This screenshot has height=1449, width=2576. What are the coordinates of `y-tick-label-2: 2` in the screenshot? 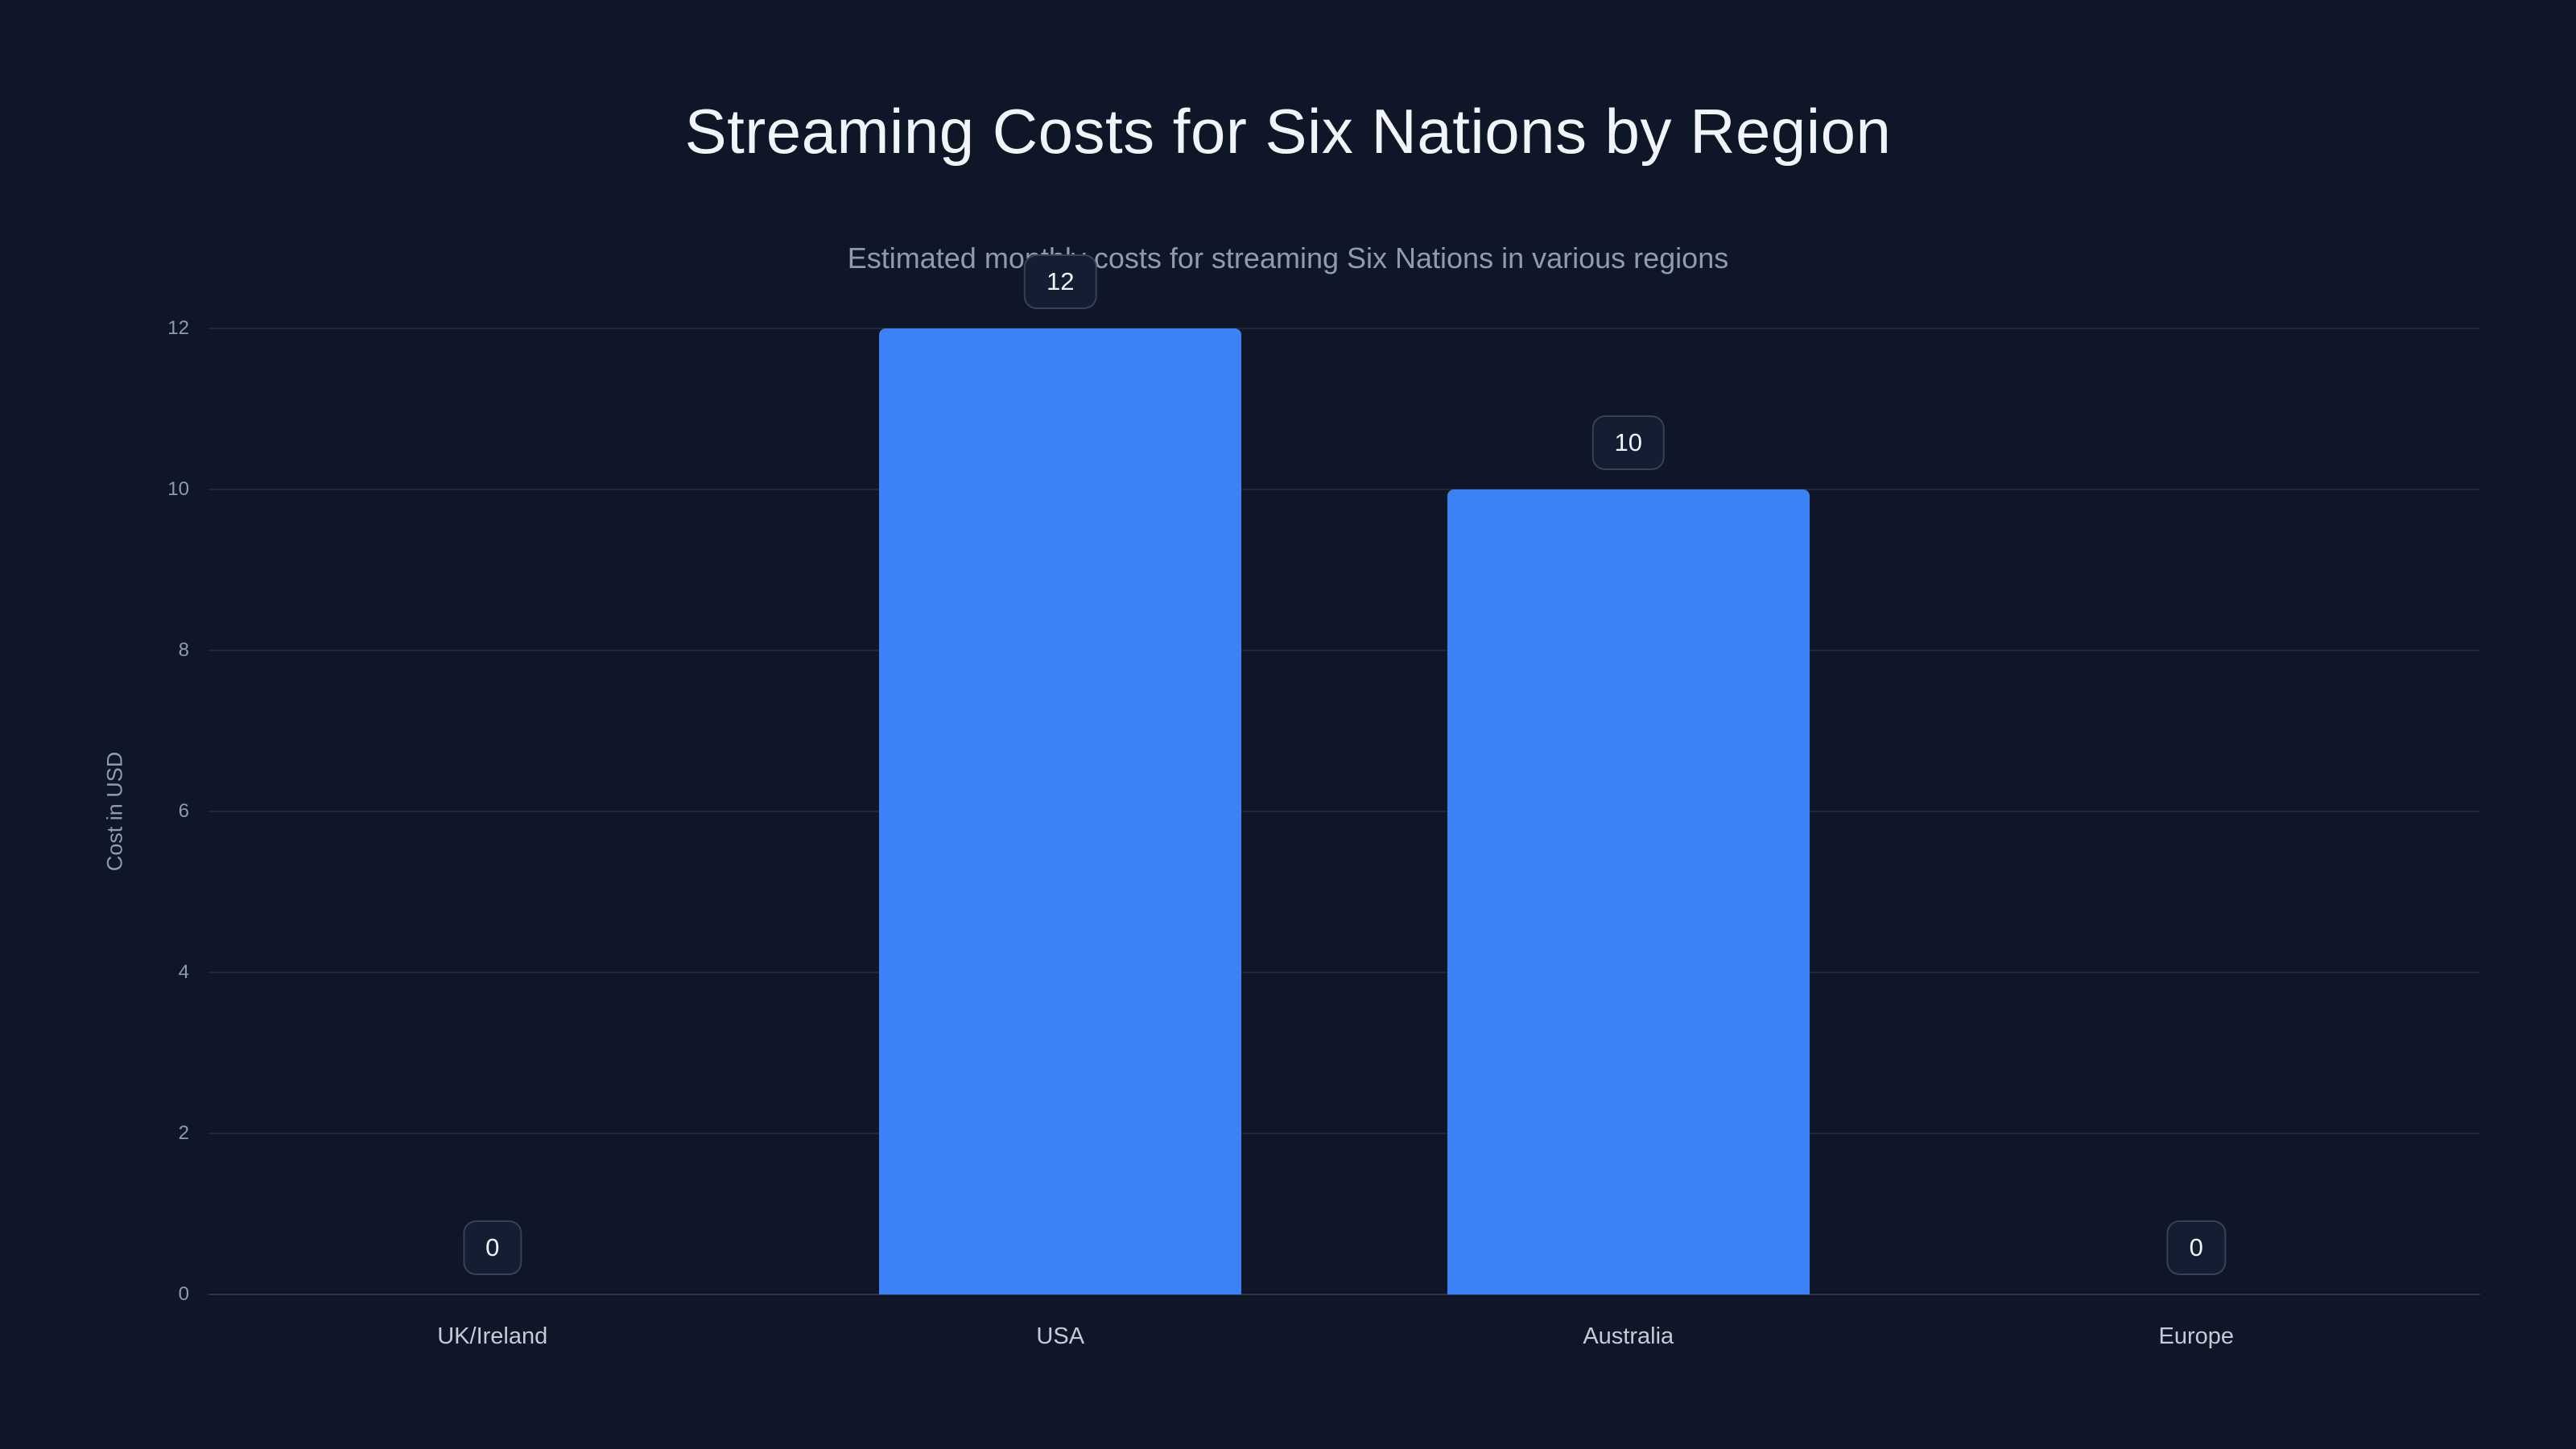 It's located at (183, 1133).